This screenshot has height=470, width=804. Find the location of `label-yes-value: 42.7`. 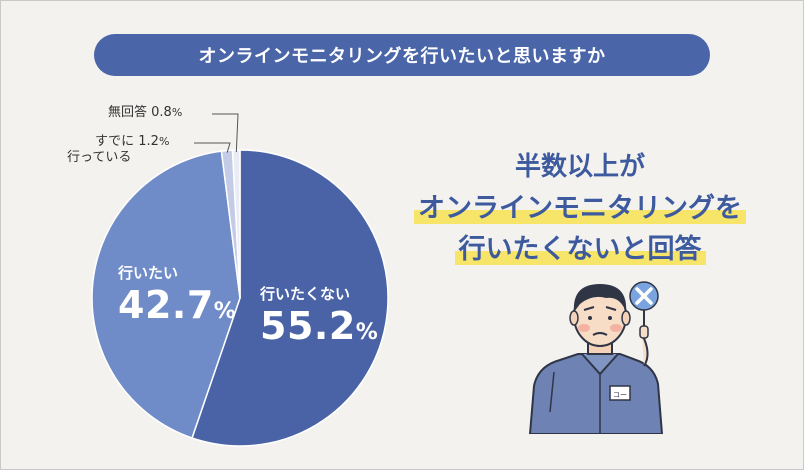

label-yes-value: 42.7 is located at coordinates (166, 305).